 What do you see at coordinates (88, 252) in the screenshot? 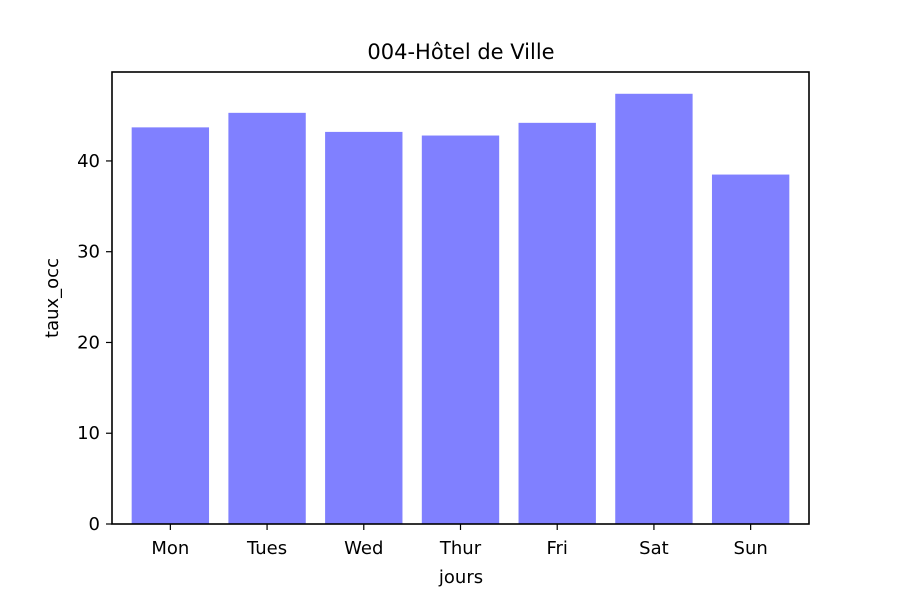
I see `y-tick-label: 30` at bounding box center [88, 252].